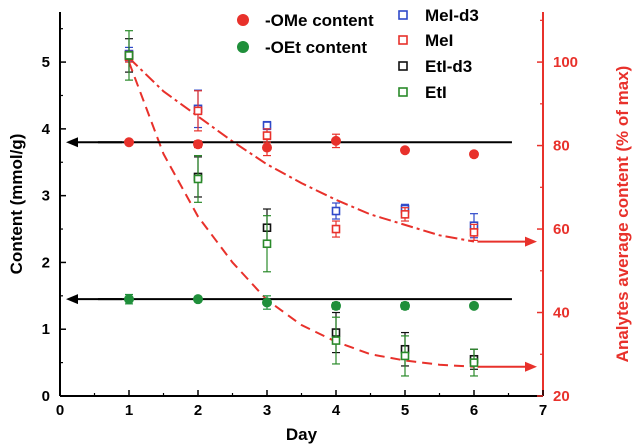  I want to click on x-tick-label: 2, so click(198, 410).